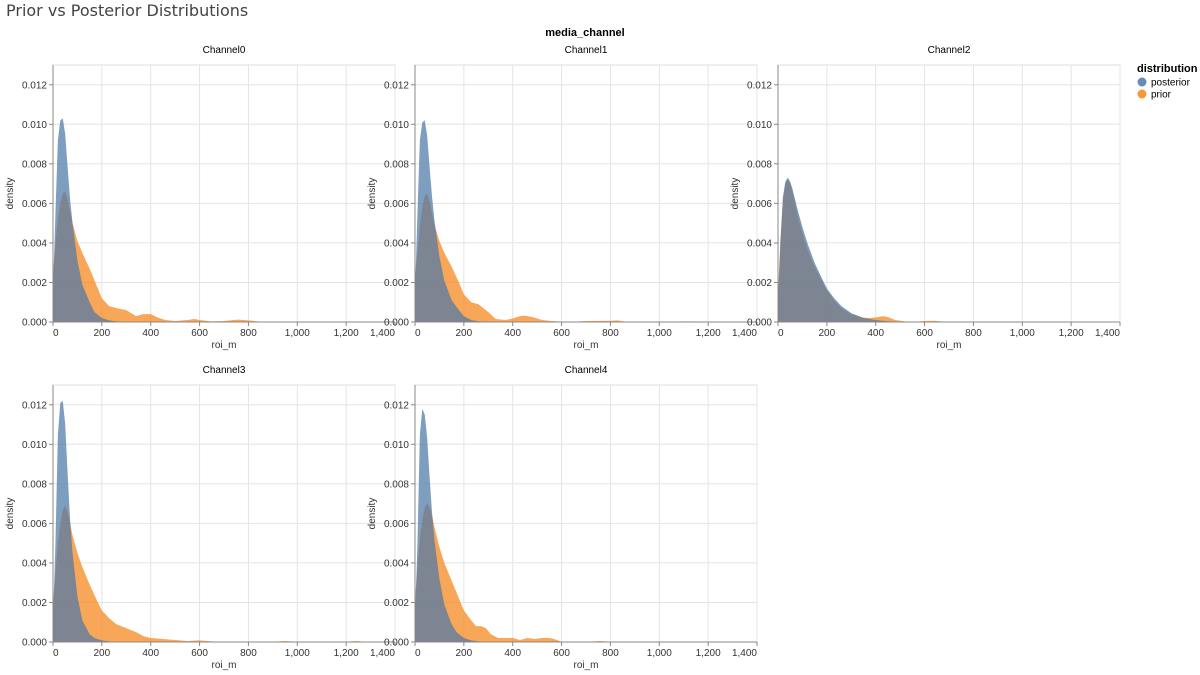  What do you see at coordinates (949, 50) in the screenshot?
I see `facet-title: Channel2` at bounding box center [949, 50].